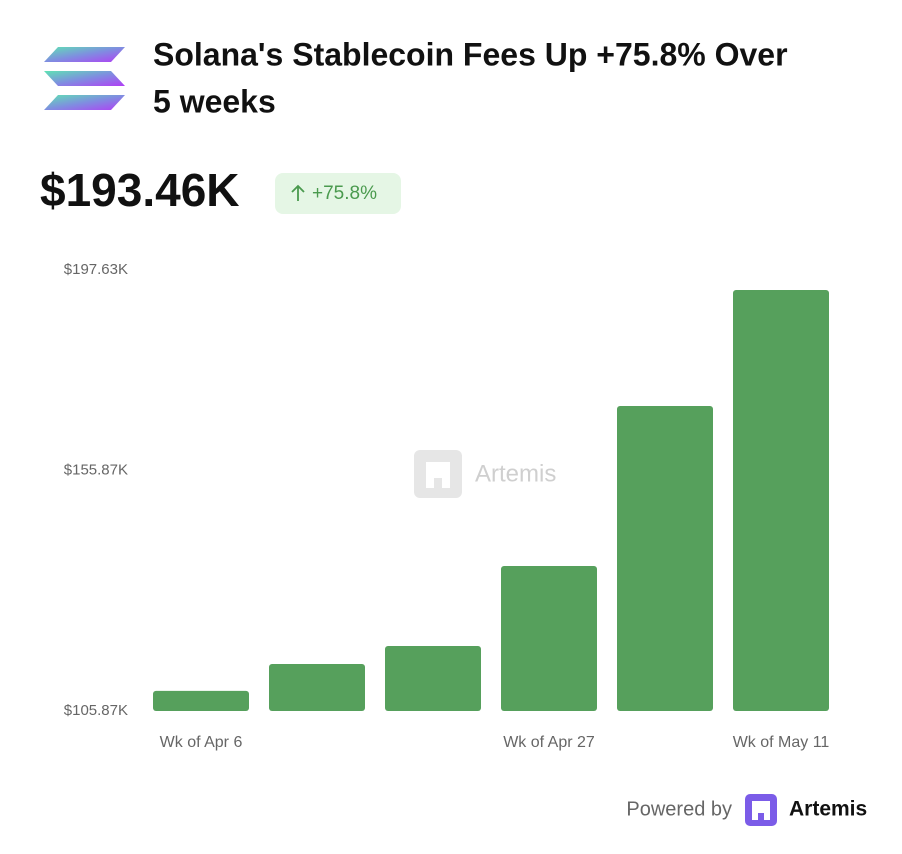 The width and height of the screenshot is (902, 854). What do you see at coordinates (96, 269) in the screenshot?
I see `y-tick-label: $197.63K` at bounding box center [96, 269].